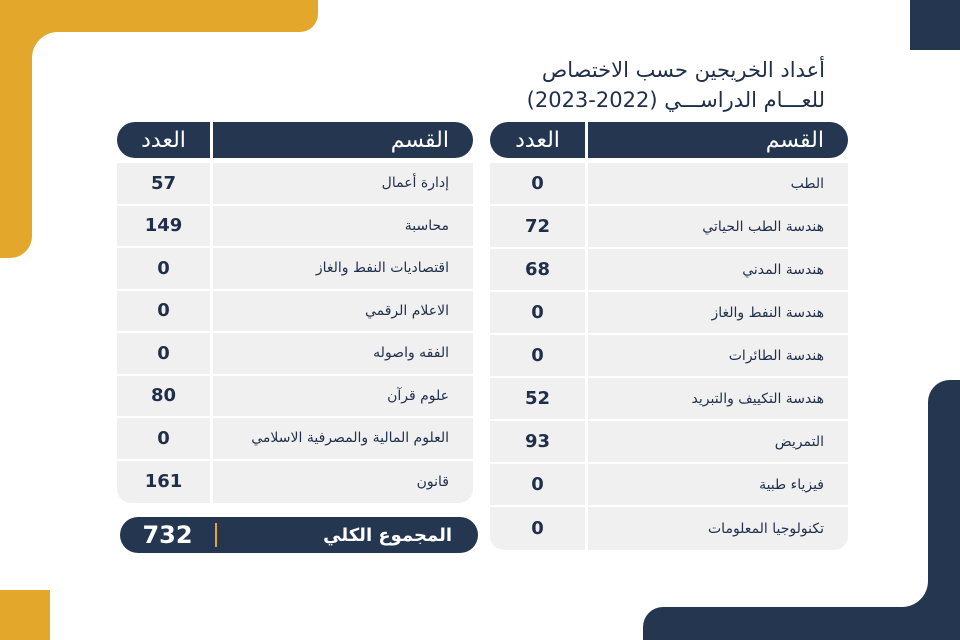 The width and height of the screenshot is (960, 640). What do you see at coordinates (718, 441) in the screenshot?
I see `department-cell: التمريض` at bounding box center [718, 441].